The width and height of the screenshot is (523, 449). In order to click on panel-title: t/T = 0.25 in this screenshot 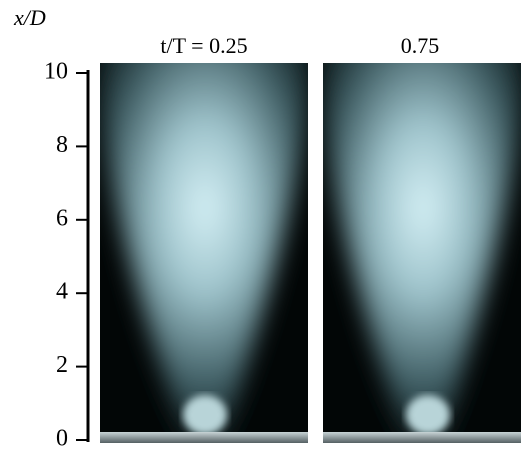, I will do `click(203, 45)`.